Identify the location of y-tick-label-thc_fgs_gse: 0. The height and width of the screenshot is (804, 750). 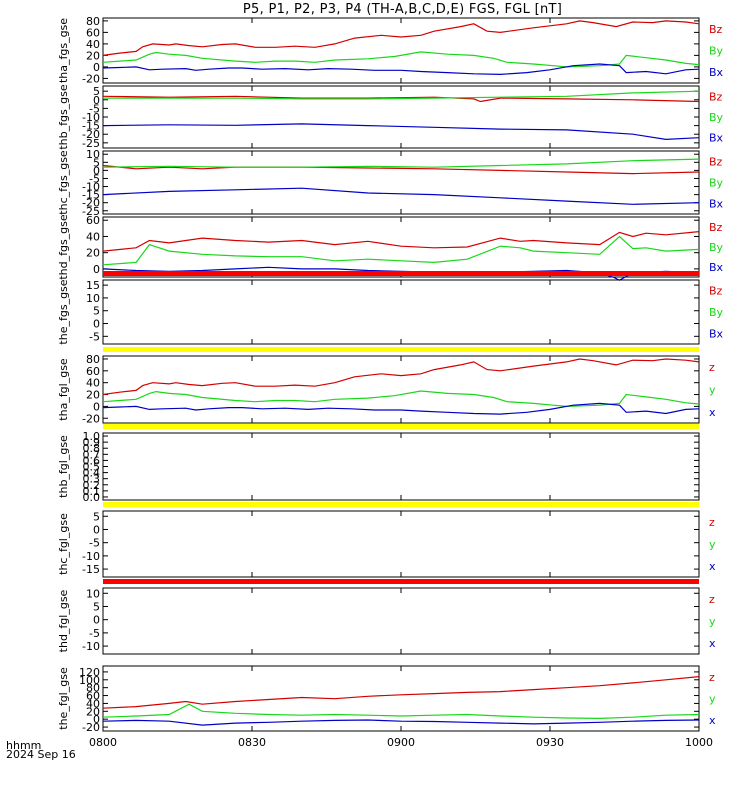
(96, 170).